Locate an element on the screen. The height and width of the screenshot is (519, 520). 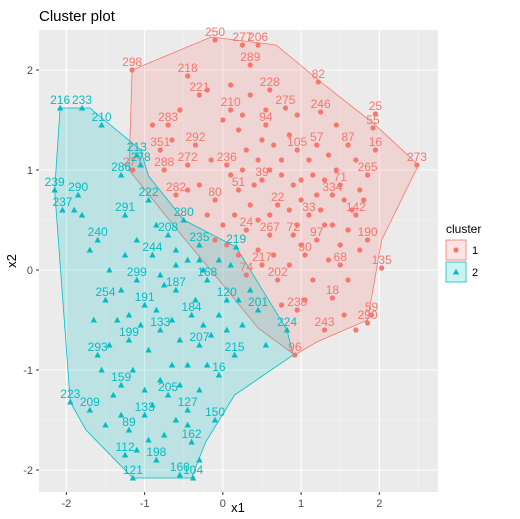
point-label: 233 is located at coordinates (82, 100).